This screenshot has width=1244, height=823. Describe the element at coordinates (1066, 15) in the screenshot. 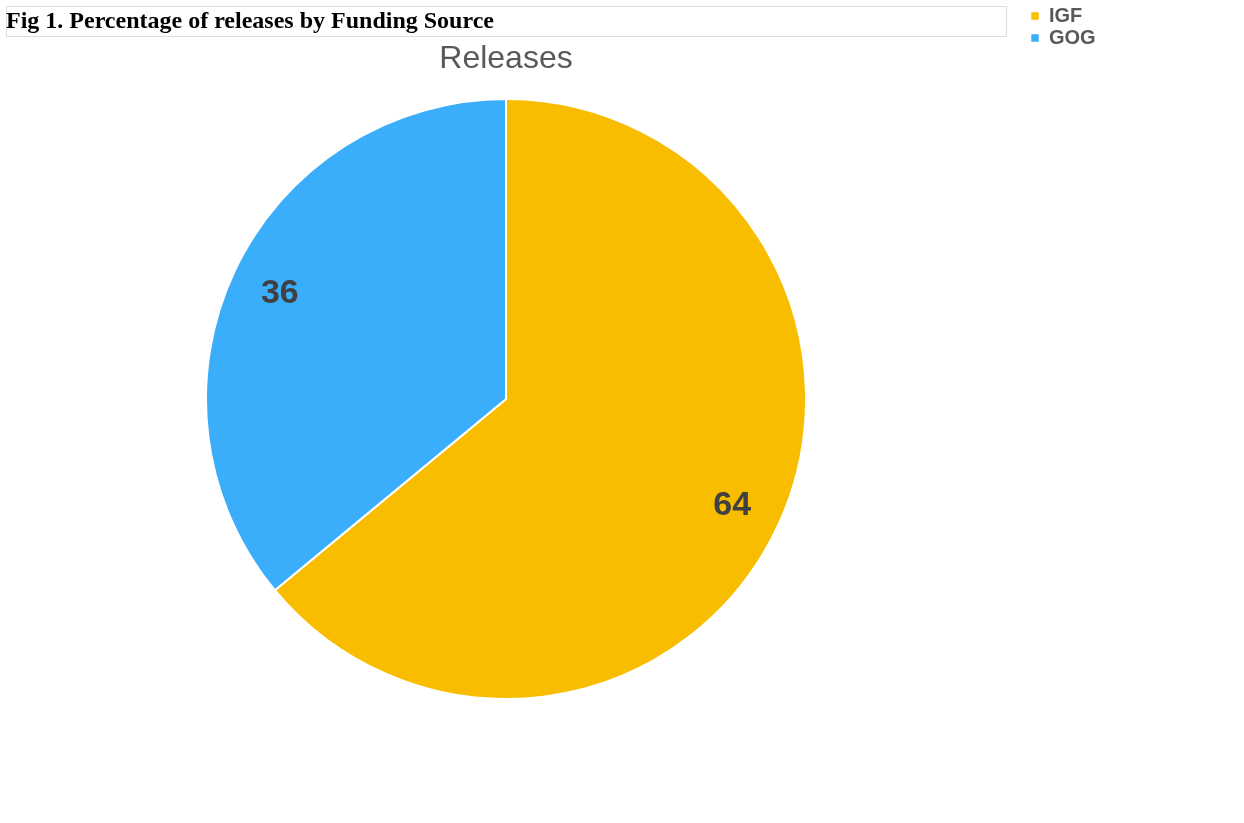

I see `legend-label: IGF` at that location.